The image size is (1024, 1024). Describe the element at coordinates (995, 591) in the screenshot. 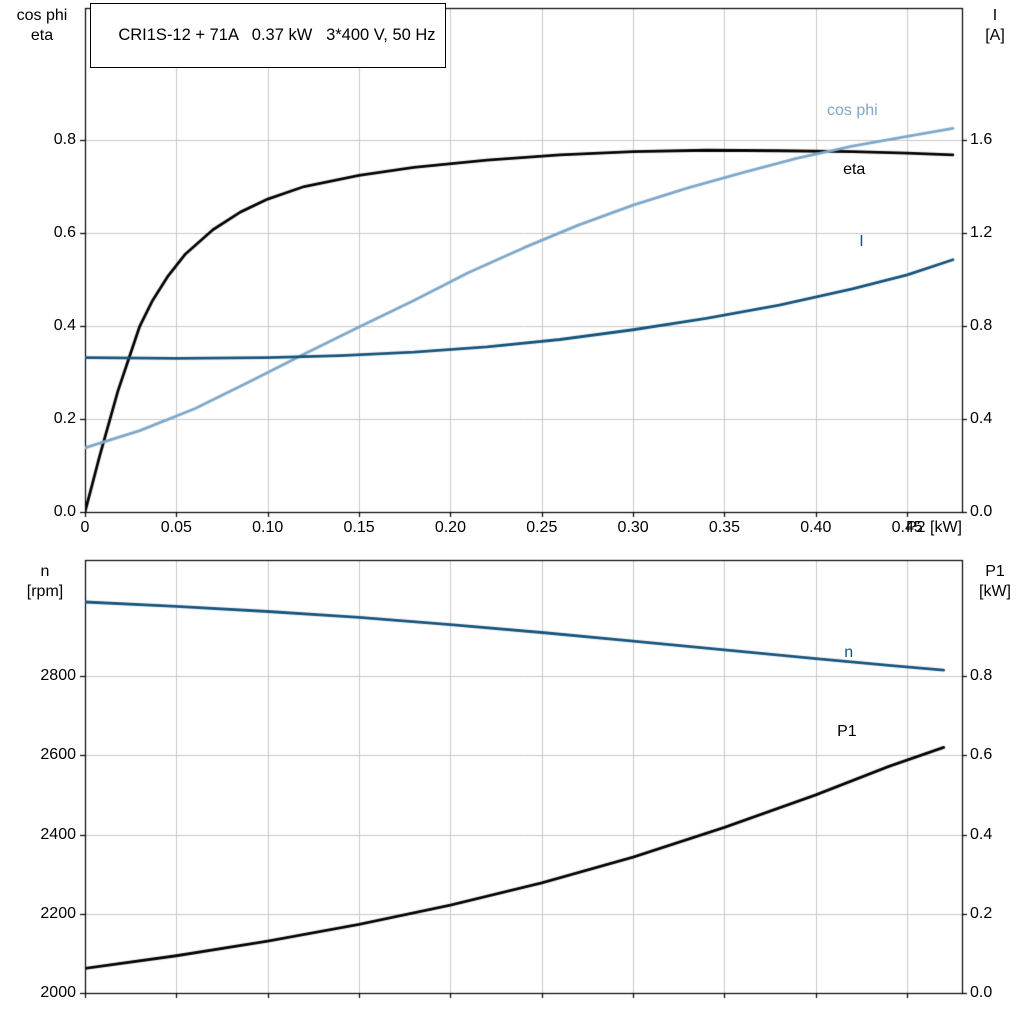

I see `axis-title-p1-unit: [kW]` at that location.